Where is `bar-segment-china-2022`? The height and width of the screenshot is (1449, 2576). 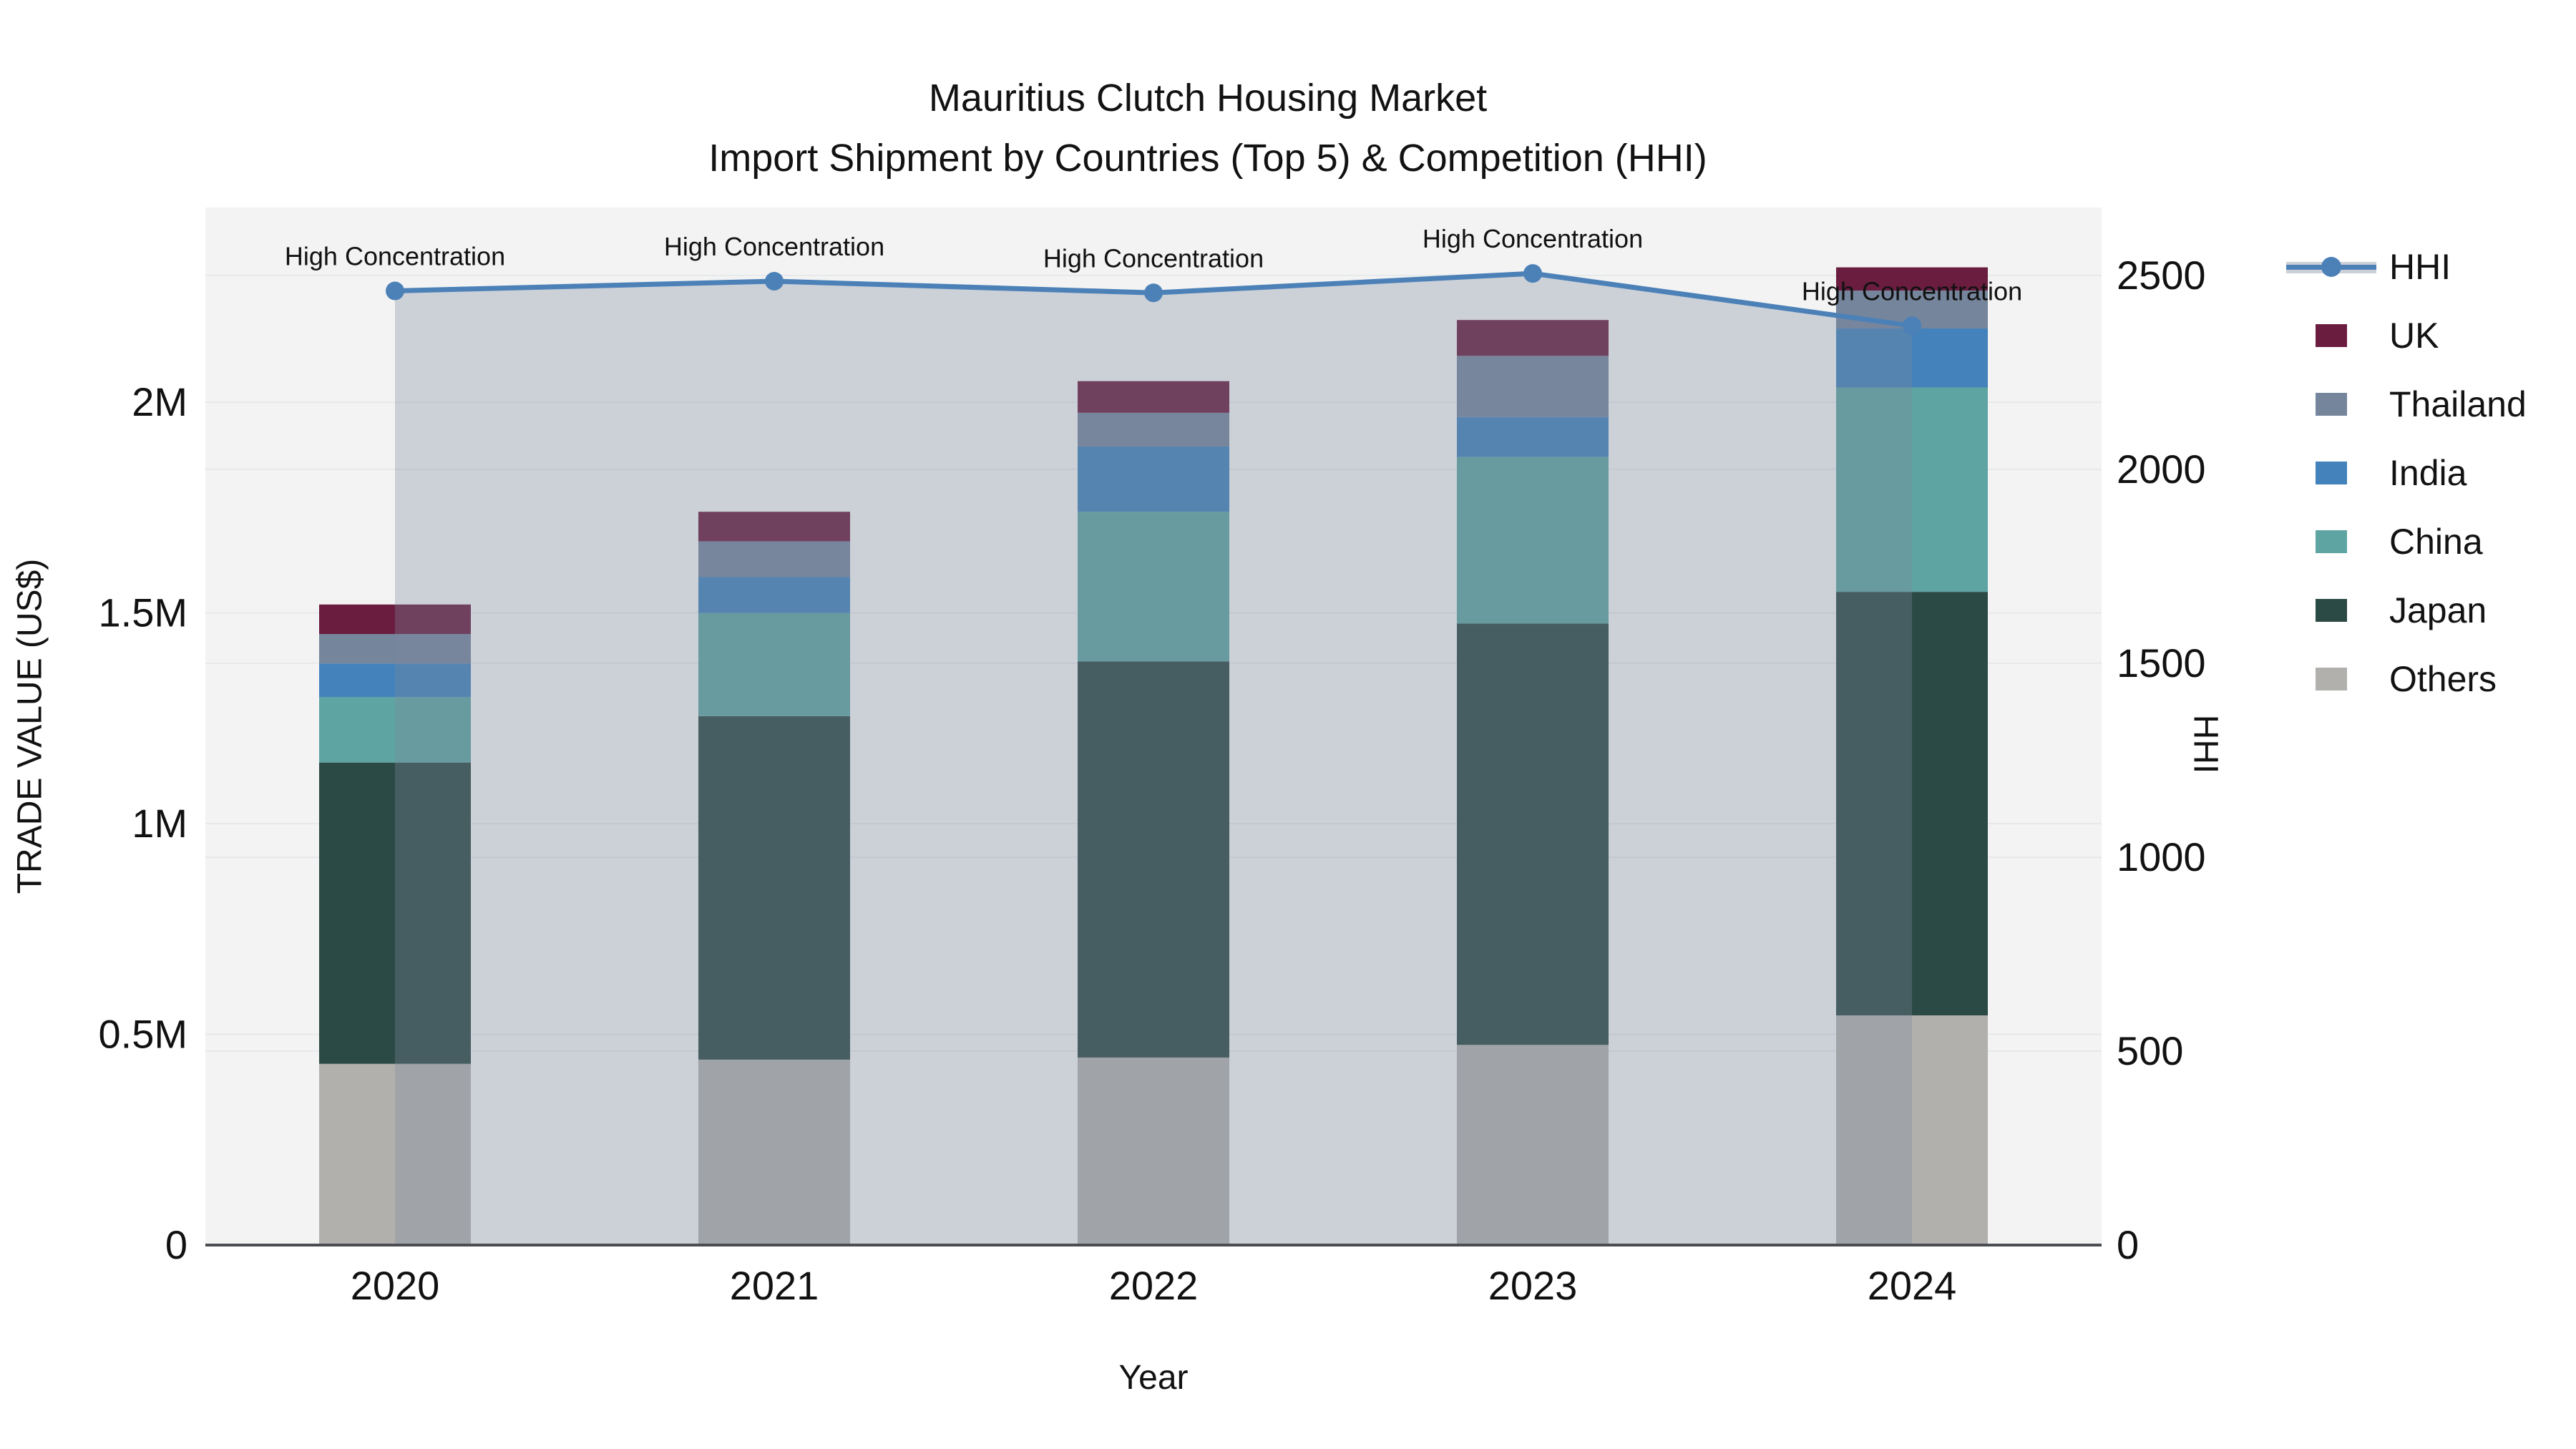
bar-segment-china-2022 is located at coordinates (1153, 587).